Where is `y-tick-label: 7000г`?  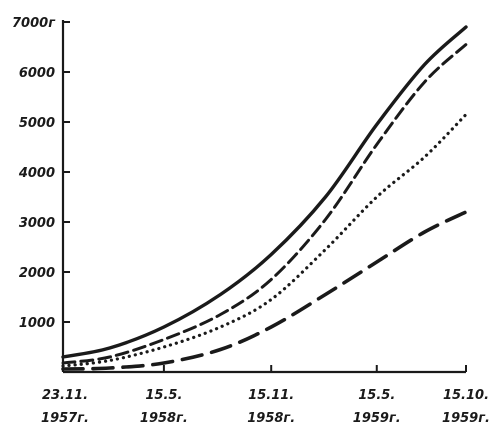 y-tick-label: 7000г is located at coordinates (34, 23).